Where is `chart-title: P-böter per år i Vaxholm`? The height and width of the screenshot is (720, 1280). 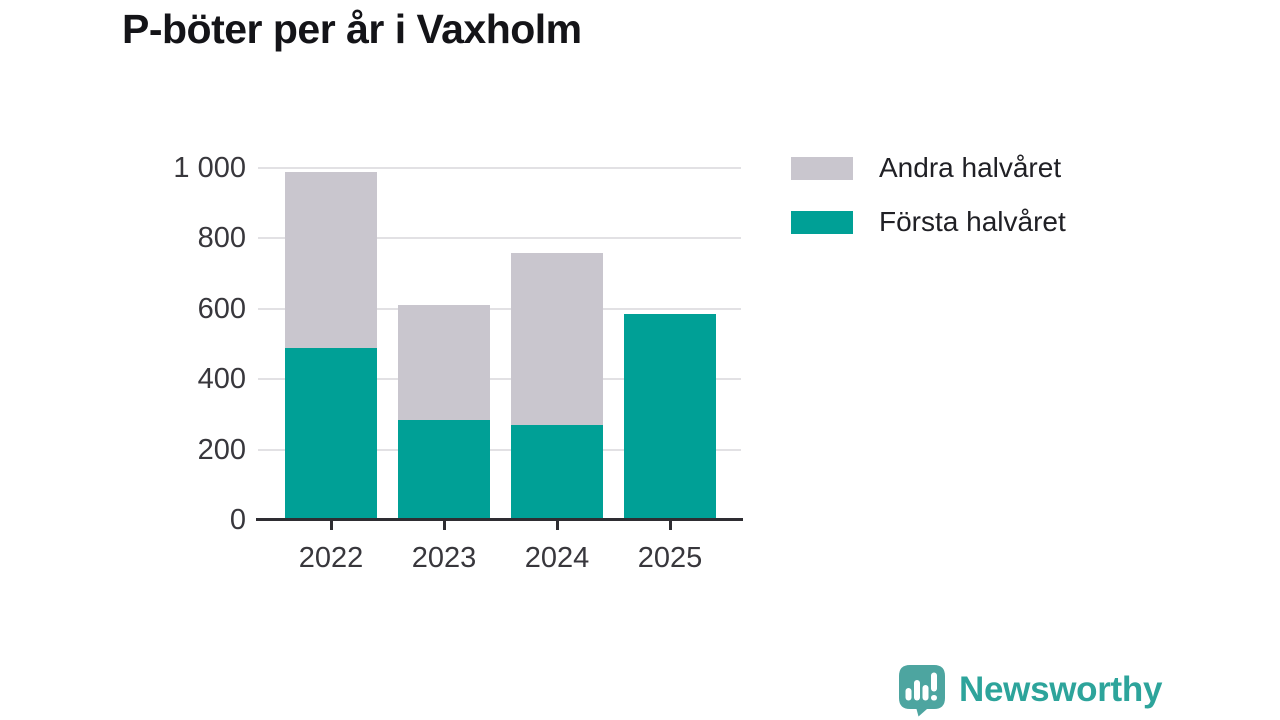
chart-title: P-böter per år i Vaxholm is located at coordinates (352, 29).